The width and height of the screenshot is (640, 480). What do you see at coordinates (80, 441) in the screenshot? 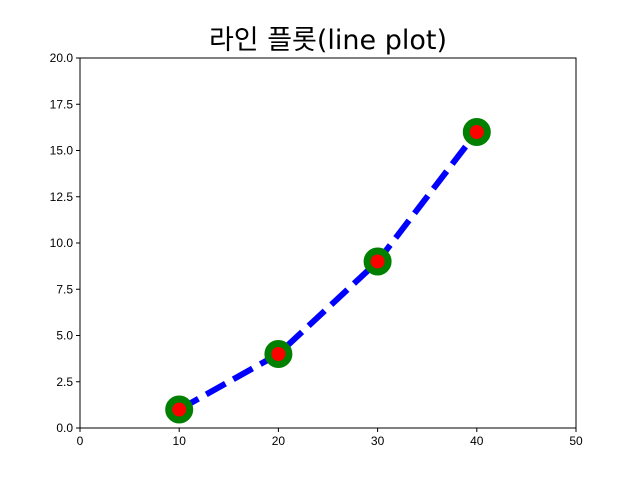
I see `x-tick-label: 0` at bounding box center [80, 441].